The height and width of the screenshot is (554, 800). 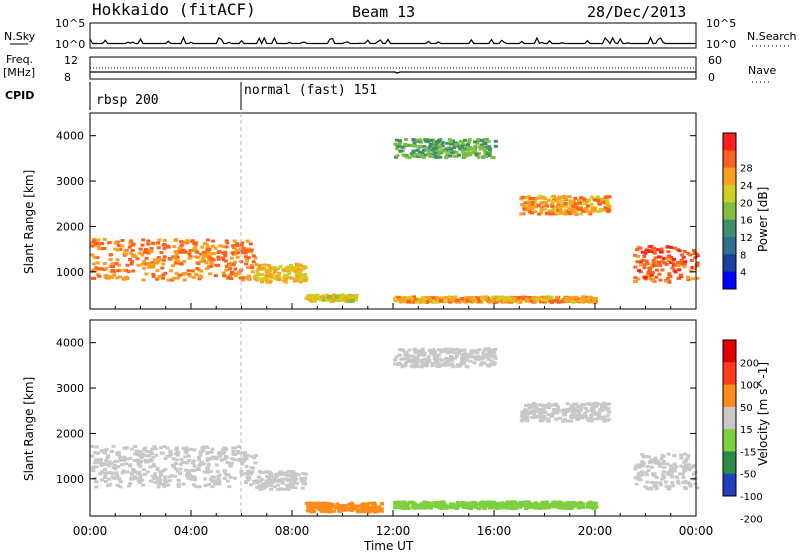 What do you see at coordinates (383, 12) in the screenshot?
I see `beam-label: Beam 13` at bounding box center [383, 12].